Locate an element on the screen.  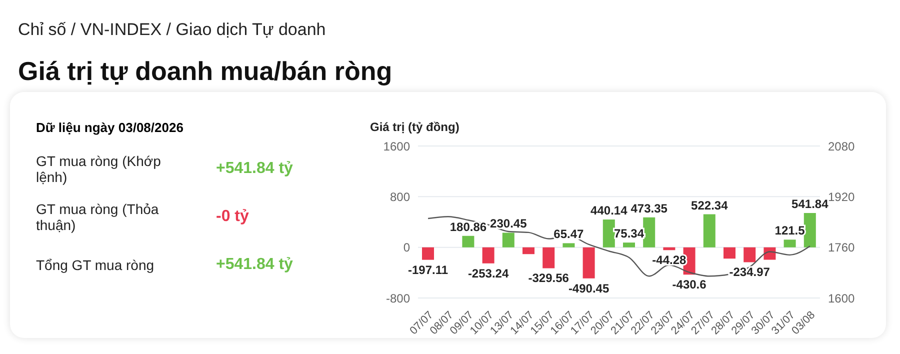
text: Chỉ số / VN-INDEX / Giao dịch Tự doanh is located at coordinates (172, 29).